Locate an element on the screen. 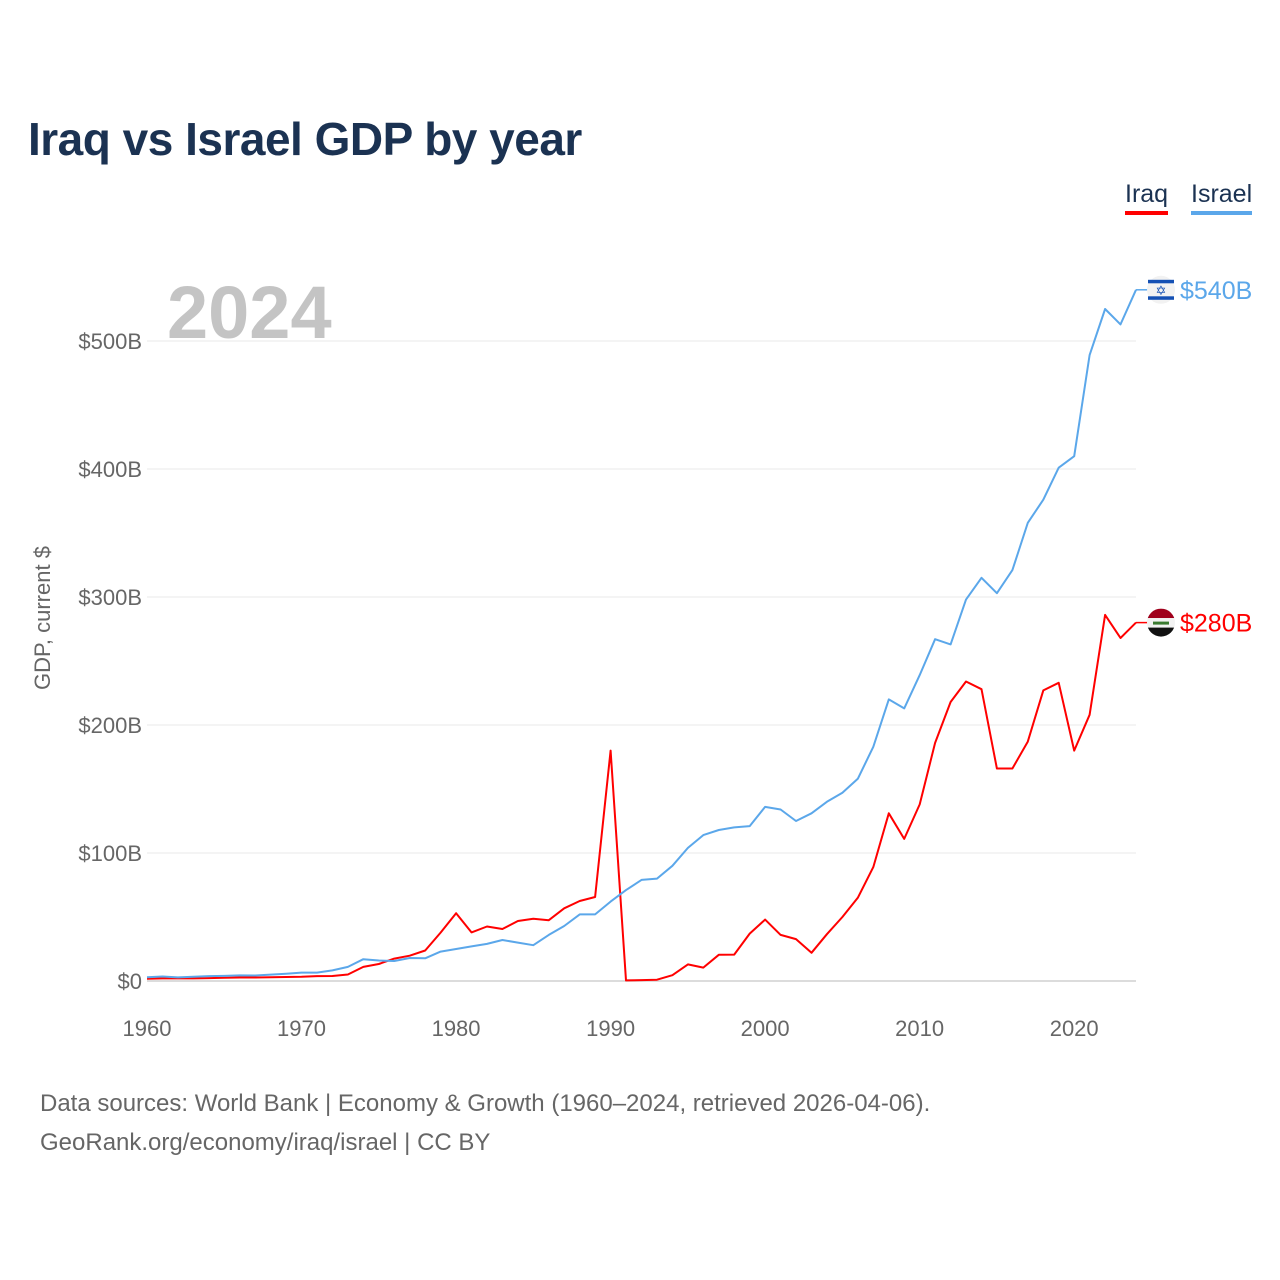 The image size is (1280, 1280). year-watermark: 2024 is located at coordinates (249, 312).